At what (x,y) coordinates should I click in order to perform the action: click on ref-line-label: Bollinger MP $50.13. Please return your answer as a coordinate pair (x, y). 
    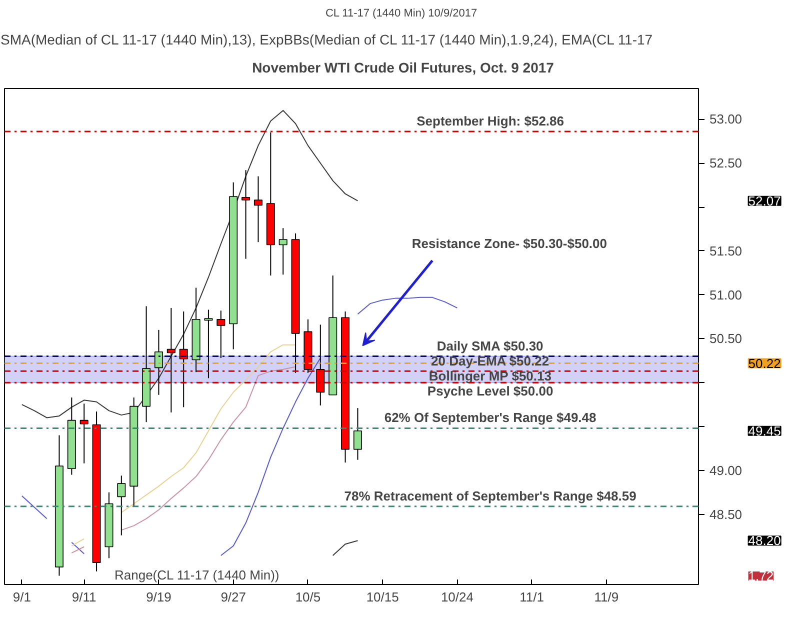
    Looking at the image, I should click on (490, 376).